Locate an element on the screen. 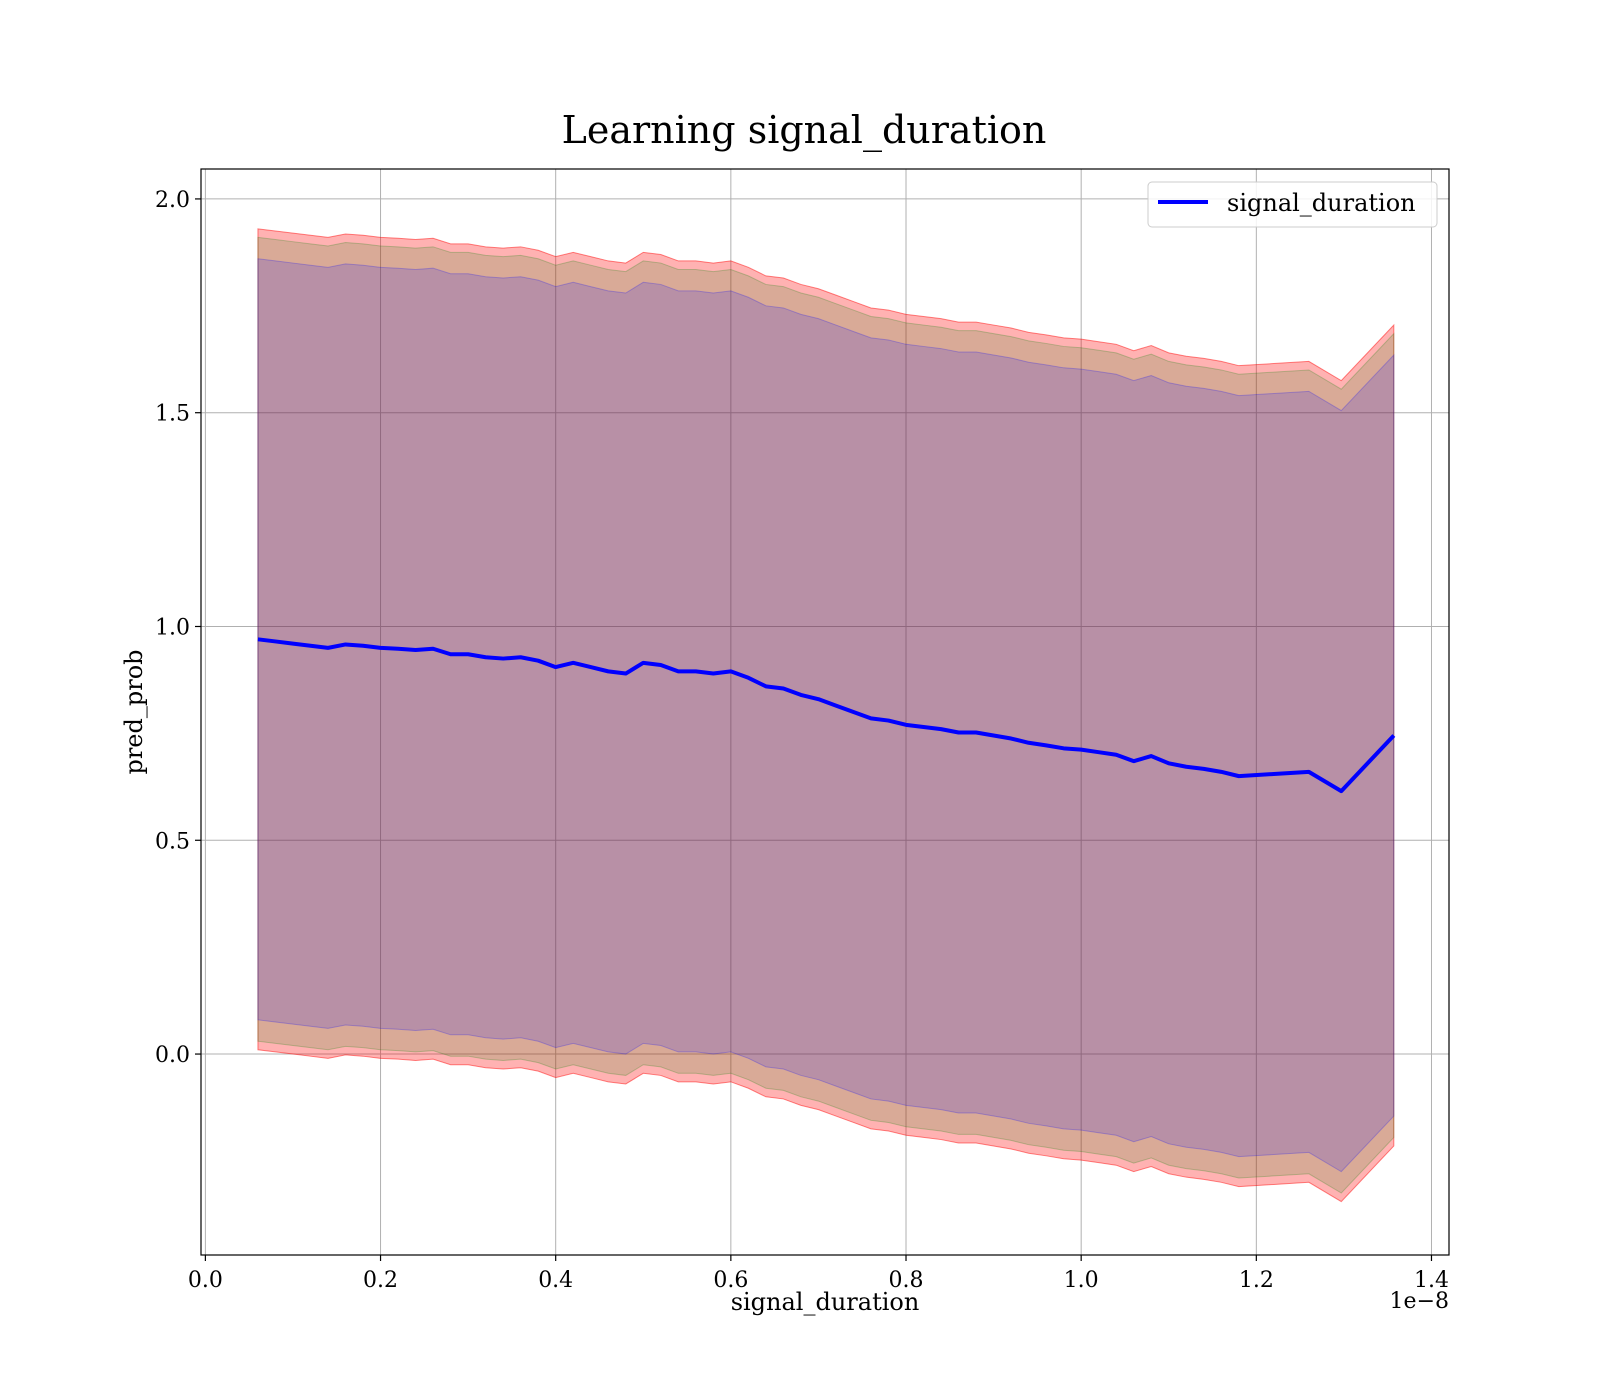  x-tick-label: 0.0 is located at coordinates (205, 1280).